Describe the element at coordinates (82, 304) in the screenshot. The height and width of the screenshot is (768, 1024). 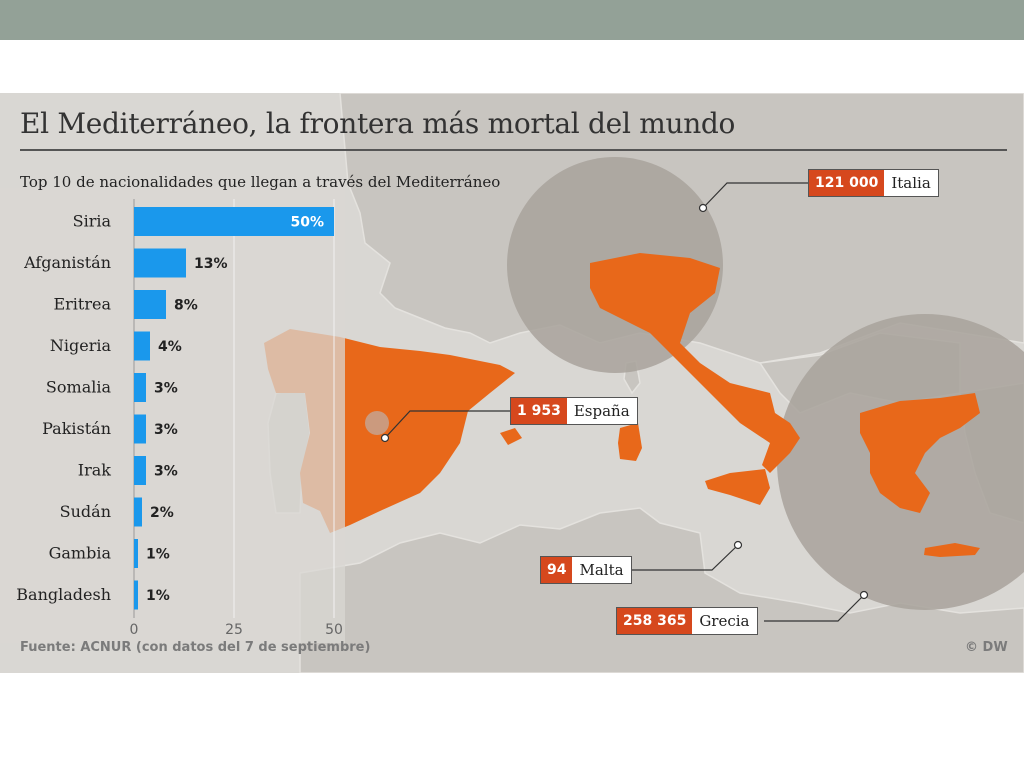
I see `category-label: Eritrea` at that location.